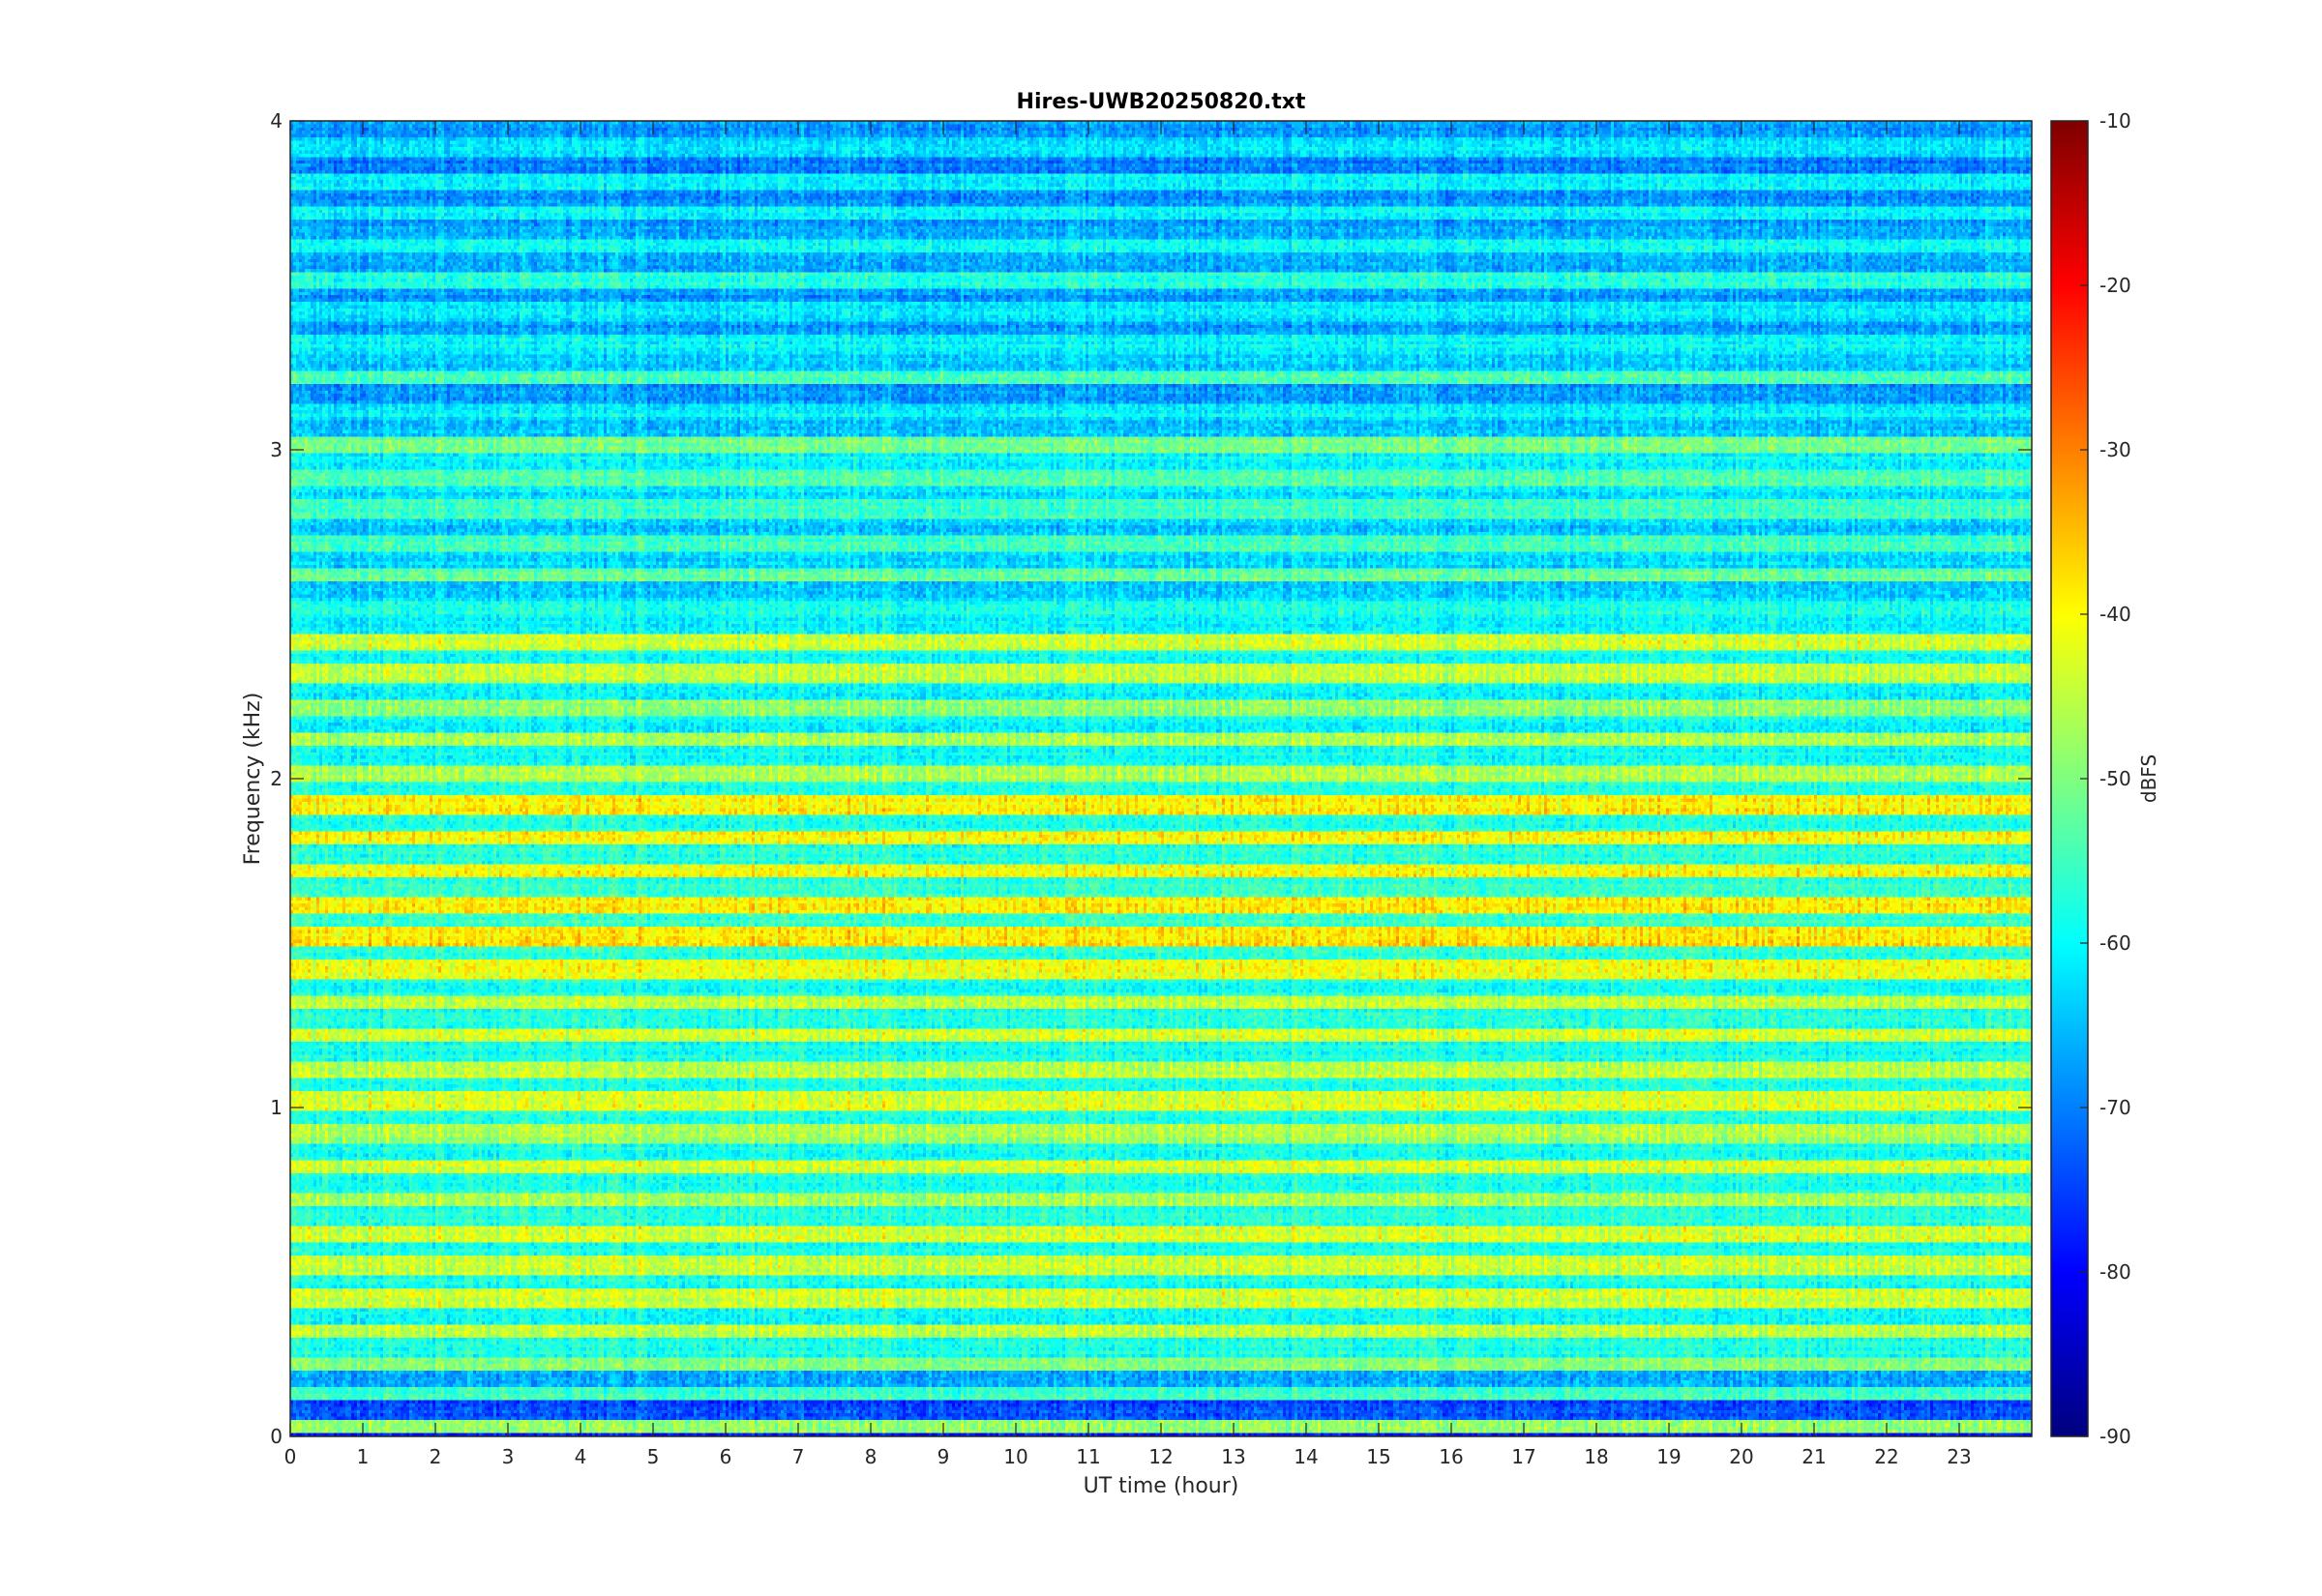  Describe the element at coordinates (2115, 1107) in the screenshot. I see `colorbar-tick-label: -70` at that location.